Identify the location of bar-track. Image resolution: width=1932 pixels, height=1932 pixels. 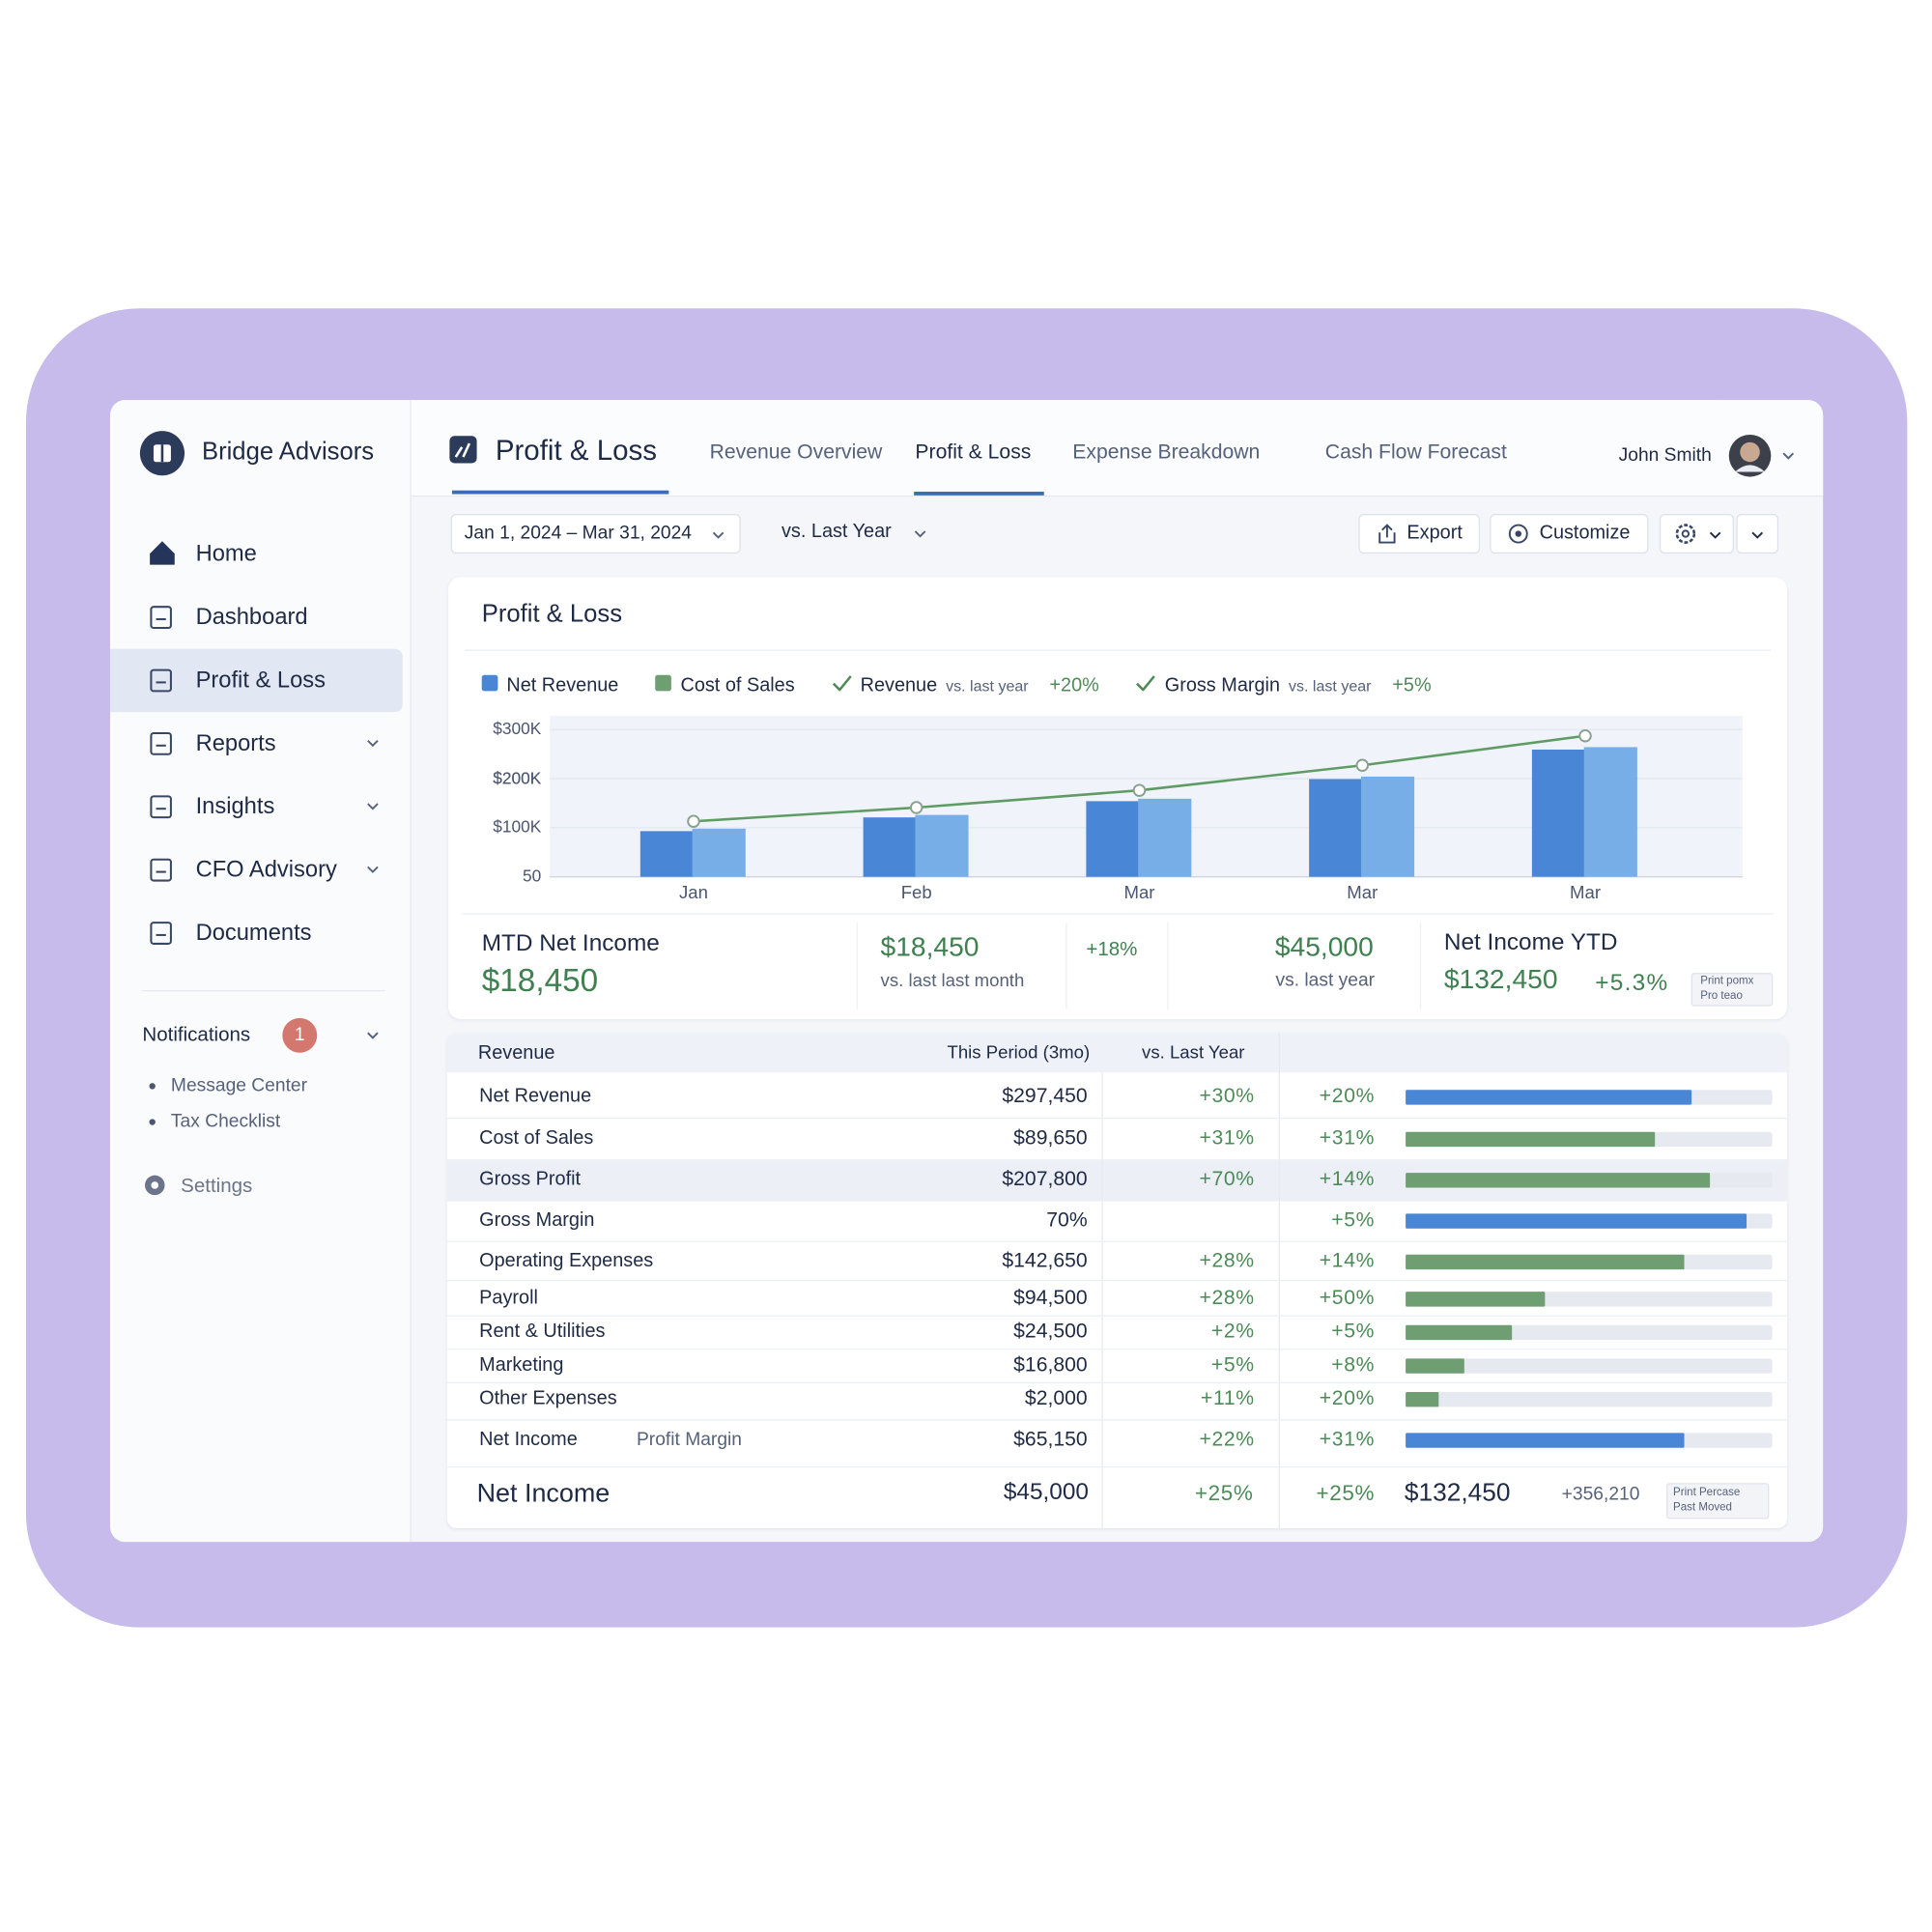
(1589, 1366).